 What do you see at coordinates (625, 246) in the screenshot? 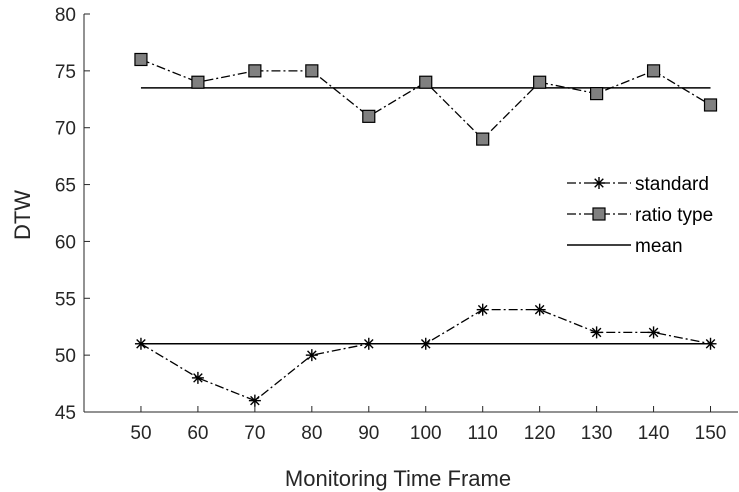
I see `legend-entry-mean: mean` at bounding box center [625, 246].